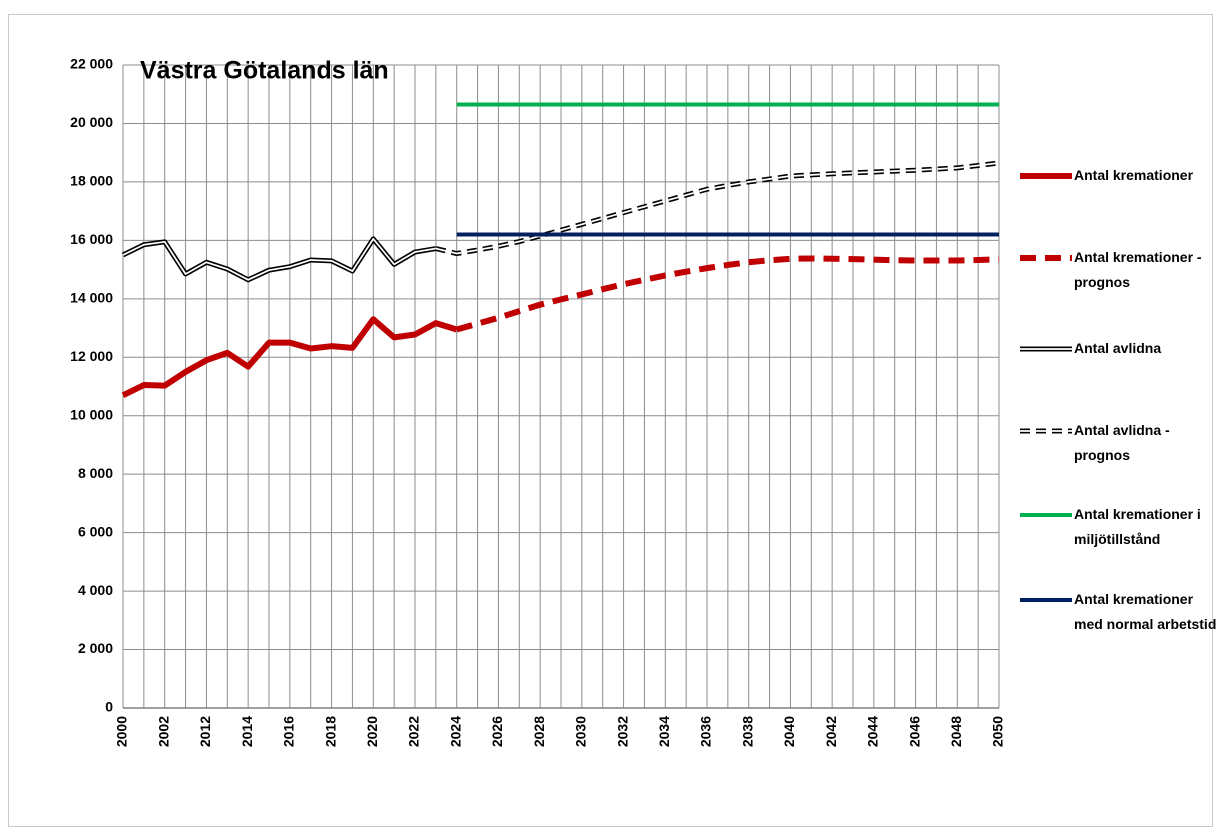  Describe the element at coordinates (95, 531) in the screenshot. I see `y-tick-label: 6 000` at that location.